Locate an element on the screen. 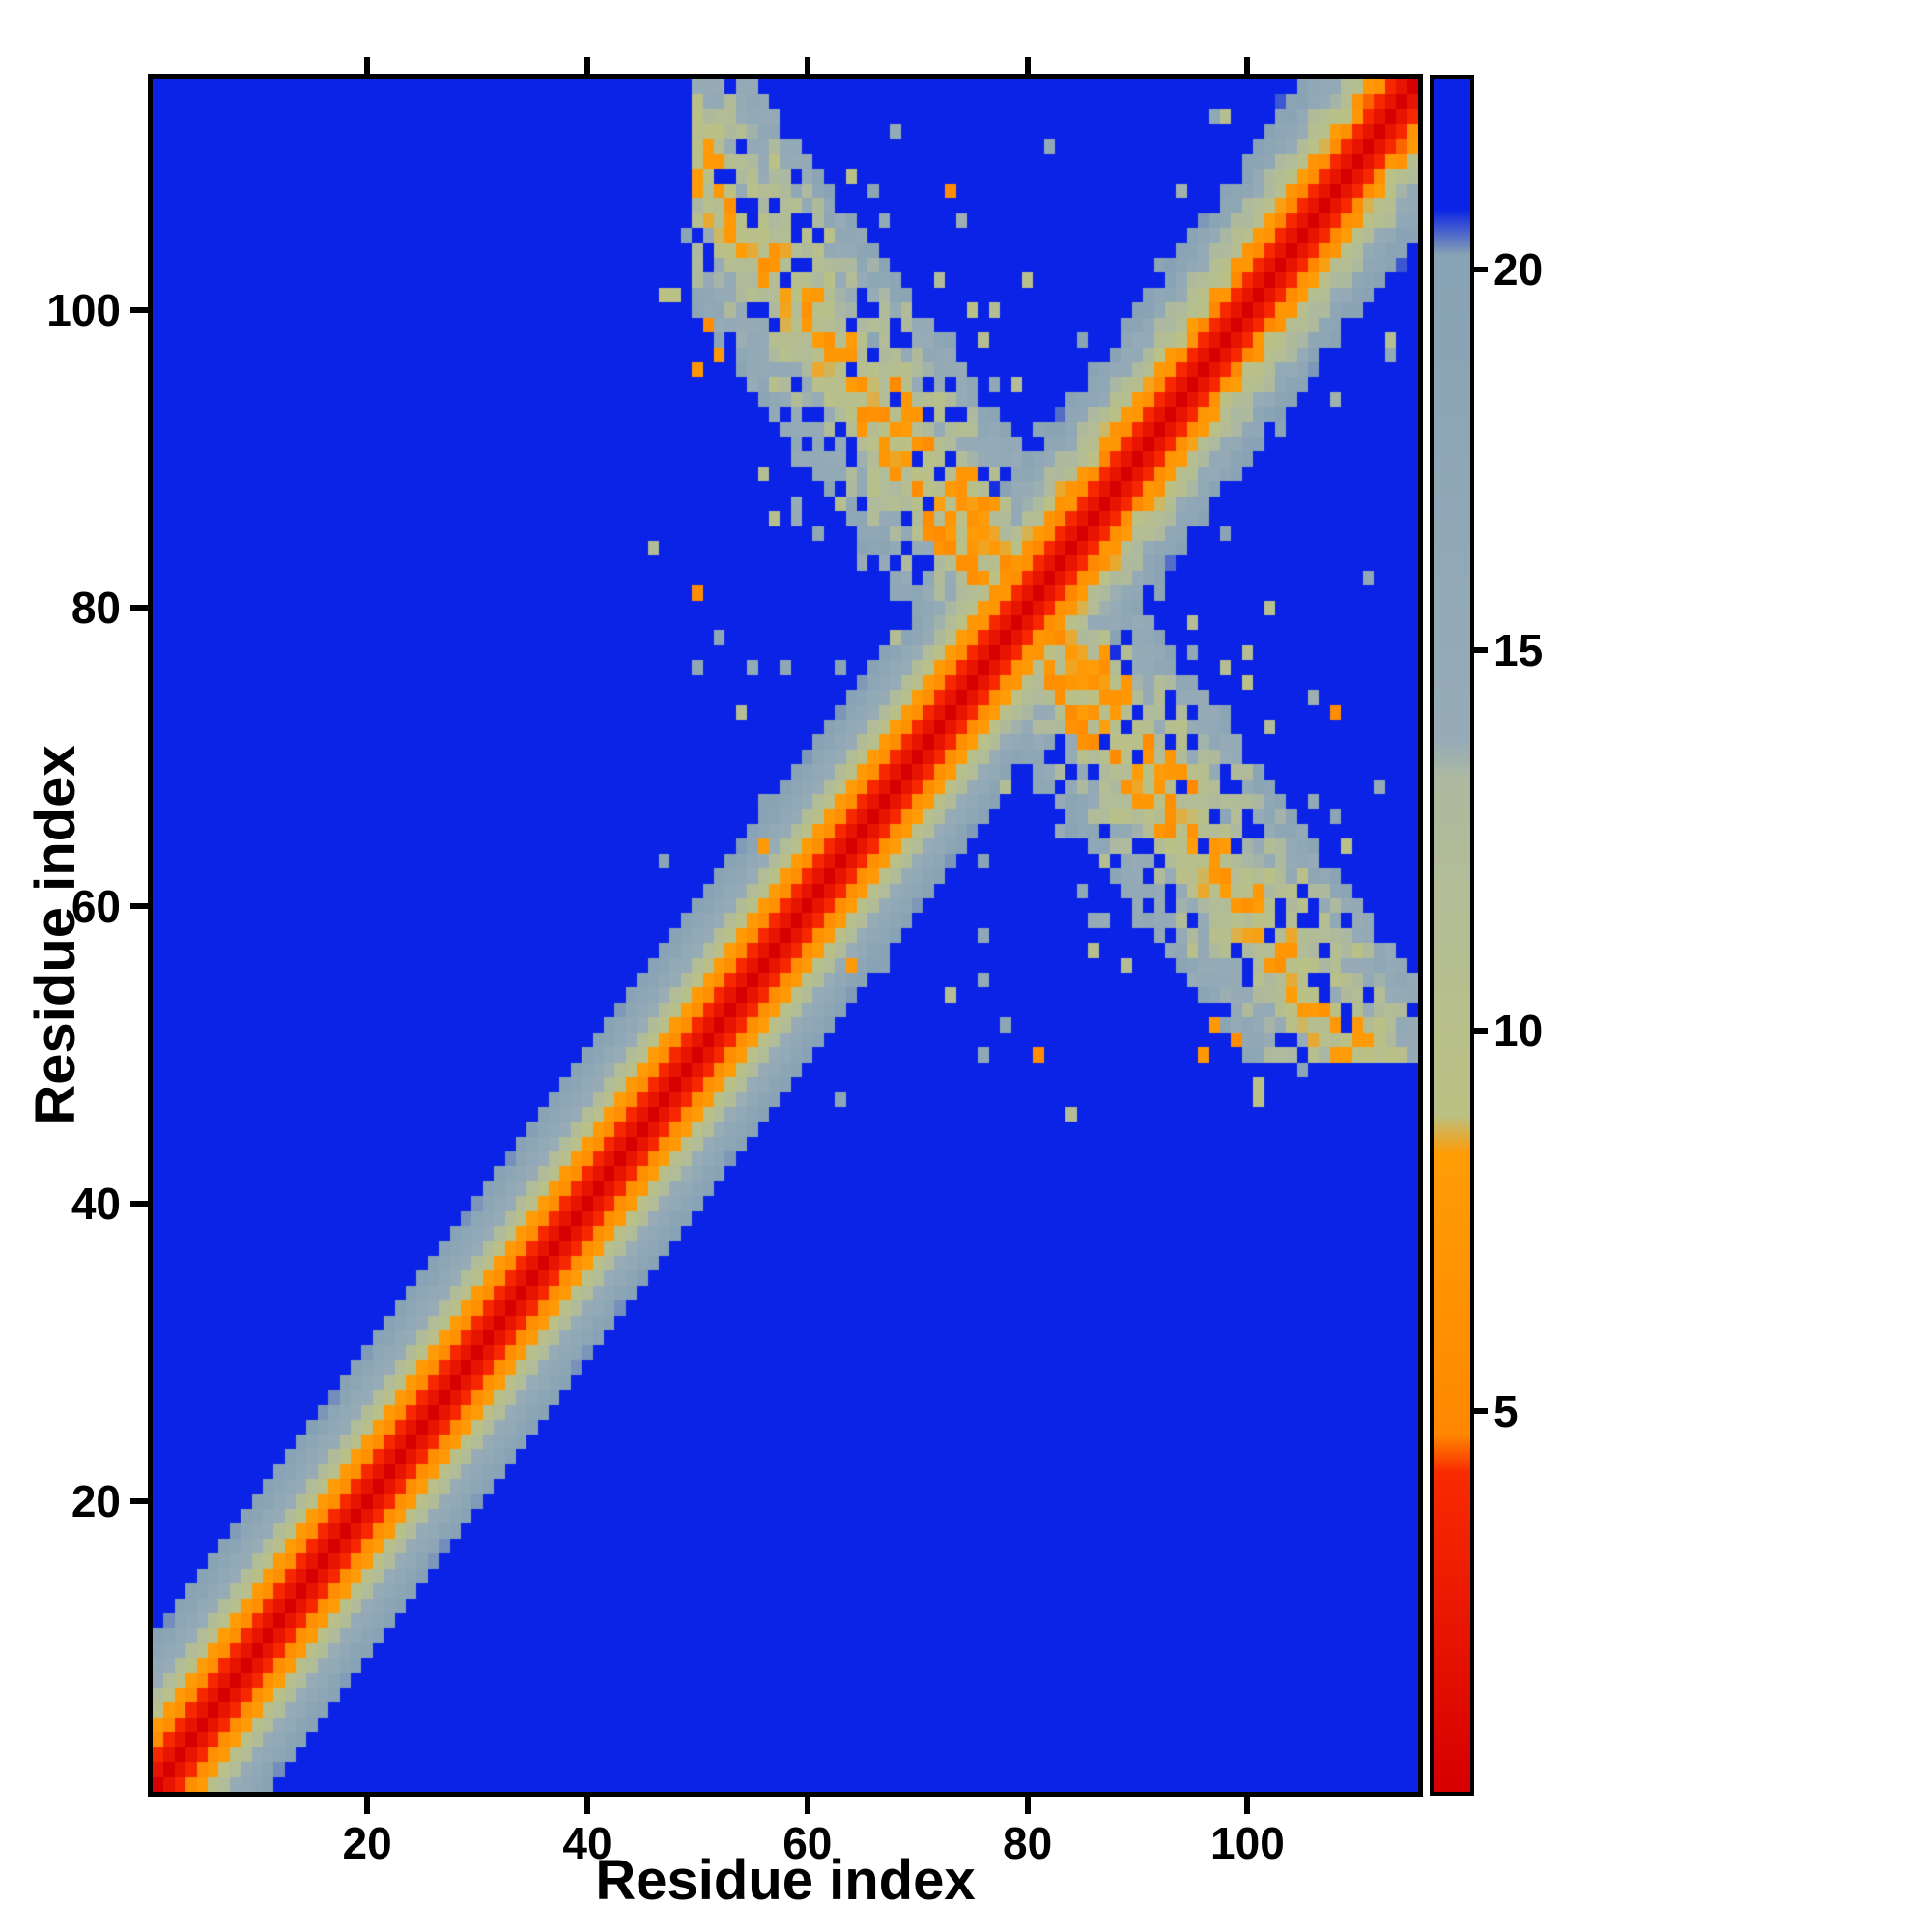  colorbar-tick-label: 5 is located at coordinates (1506, 1411).